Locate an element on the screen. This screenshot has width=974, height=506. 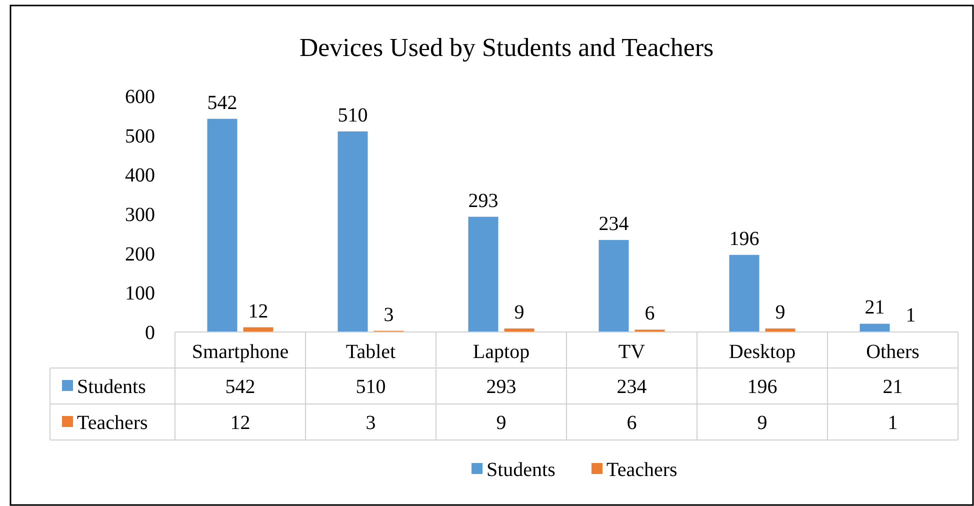
y-tick-label: 300 is located at coordinates (140, 215).